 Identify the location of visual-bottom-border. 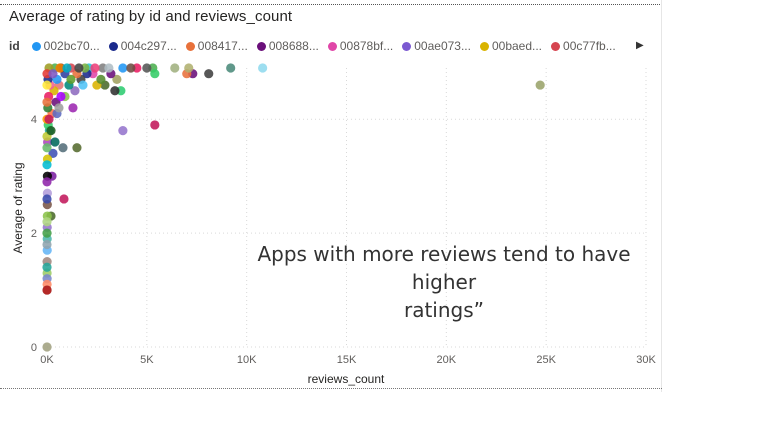
(331, 388).